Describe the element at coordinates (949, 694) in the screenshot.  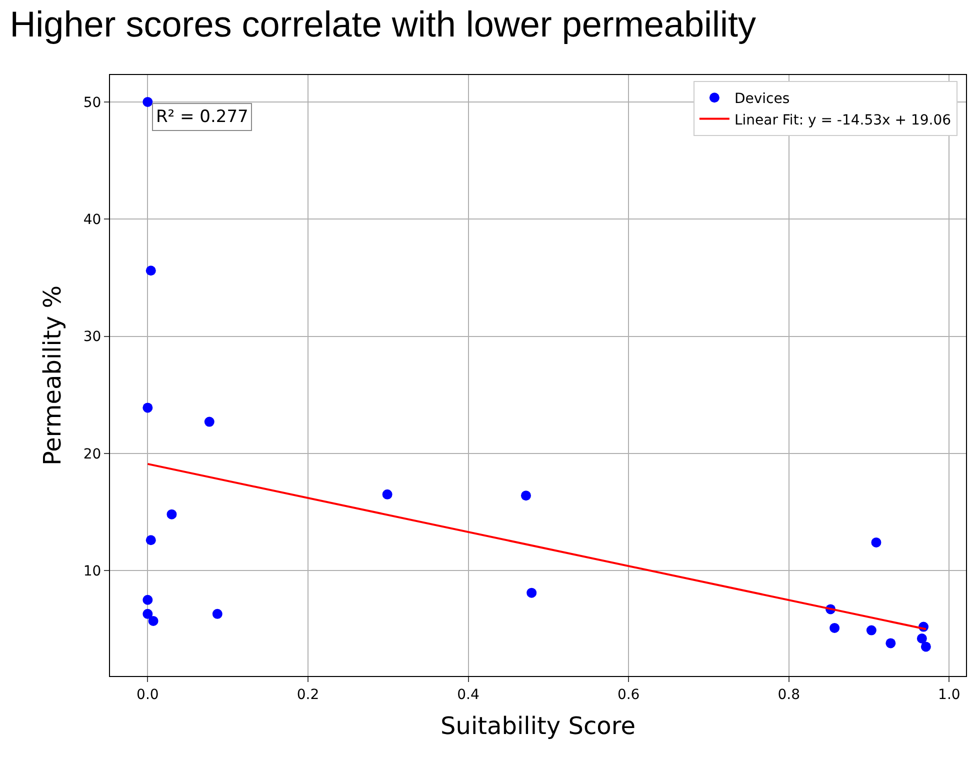
I see `x-tick-label: 1.0` at that location.